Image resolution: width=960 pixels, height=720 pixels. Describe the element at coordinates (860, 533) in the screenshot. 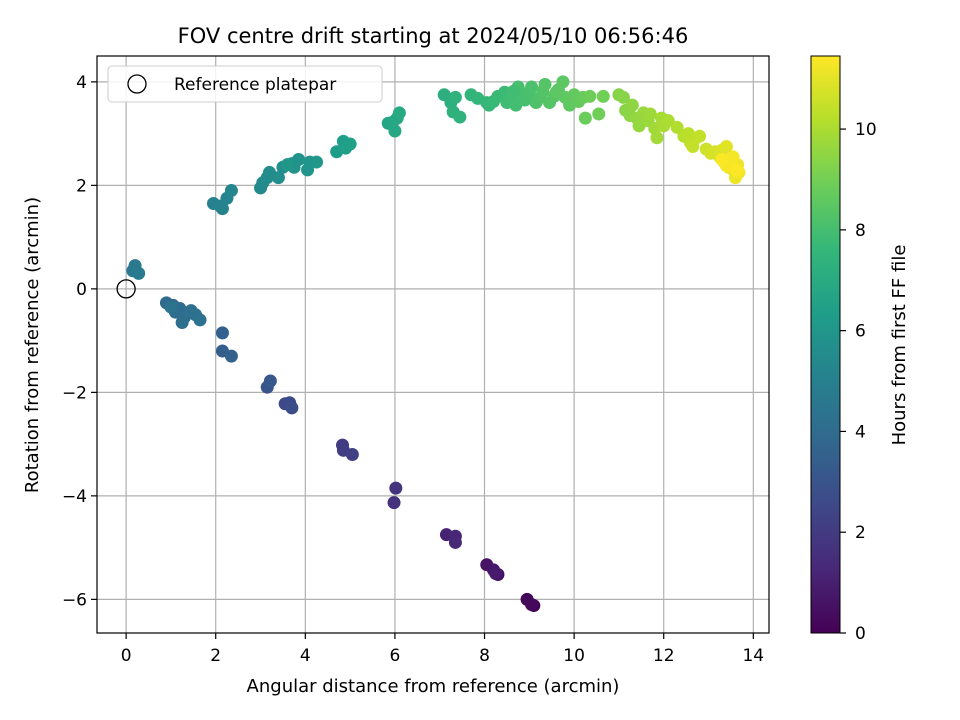

I see `colorbar-tick-label: 2` at that location.